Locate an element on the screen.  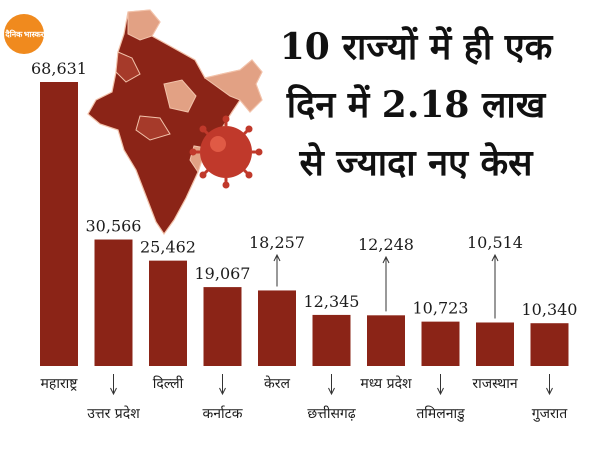
headline-line-1: 10 राज्यों में ही एक is located at coordinates (416, 47).